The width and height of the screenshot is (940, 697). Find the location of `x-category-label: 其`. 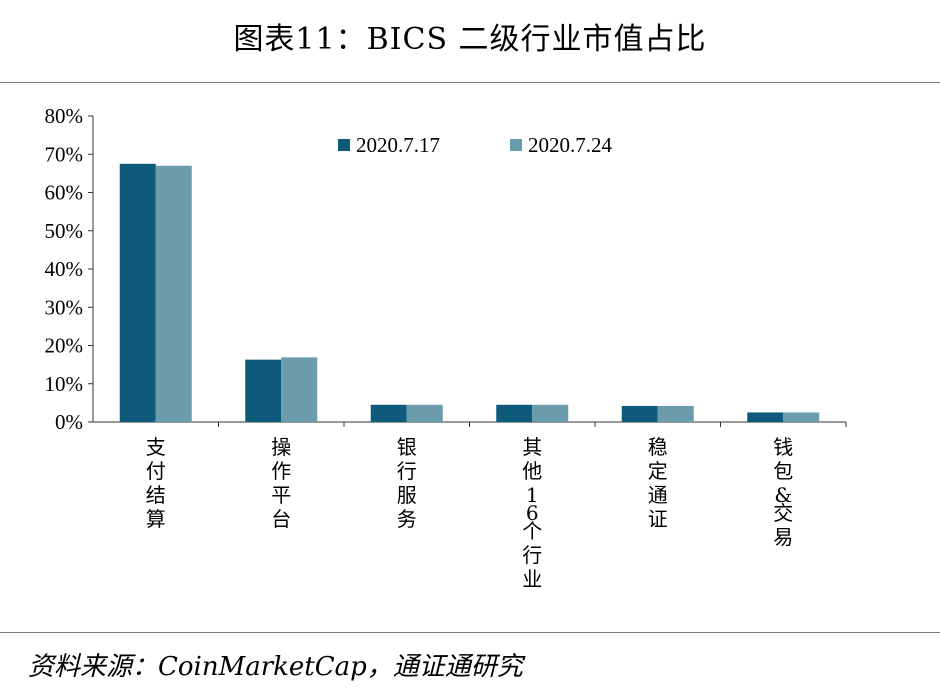

x-category-label: 其 is located at coordinates (532, 447).